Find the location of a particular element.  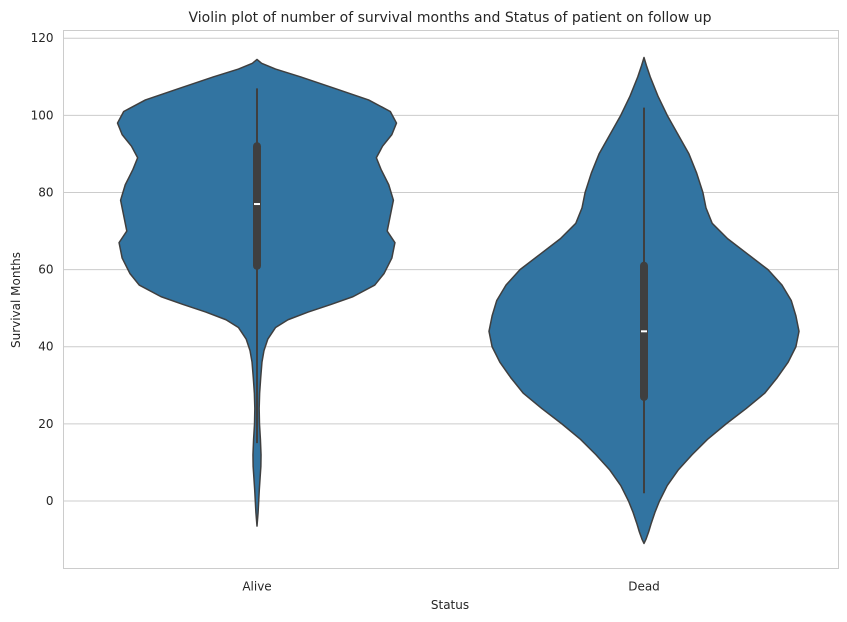

y-tick-labels: 0 20 40 60 80 100 120 is located at coordinates (42, 269).